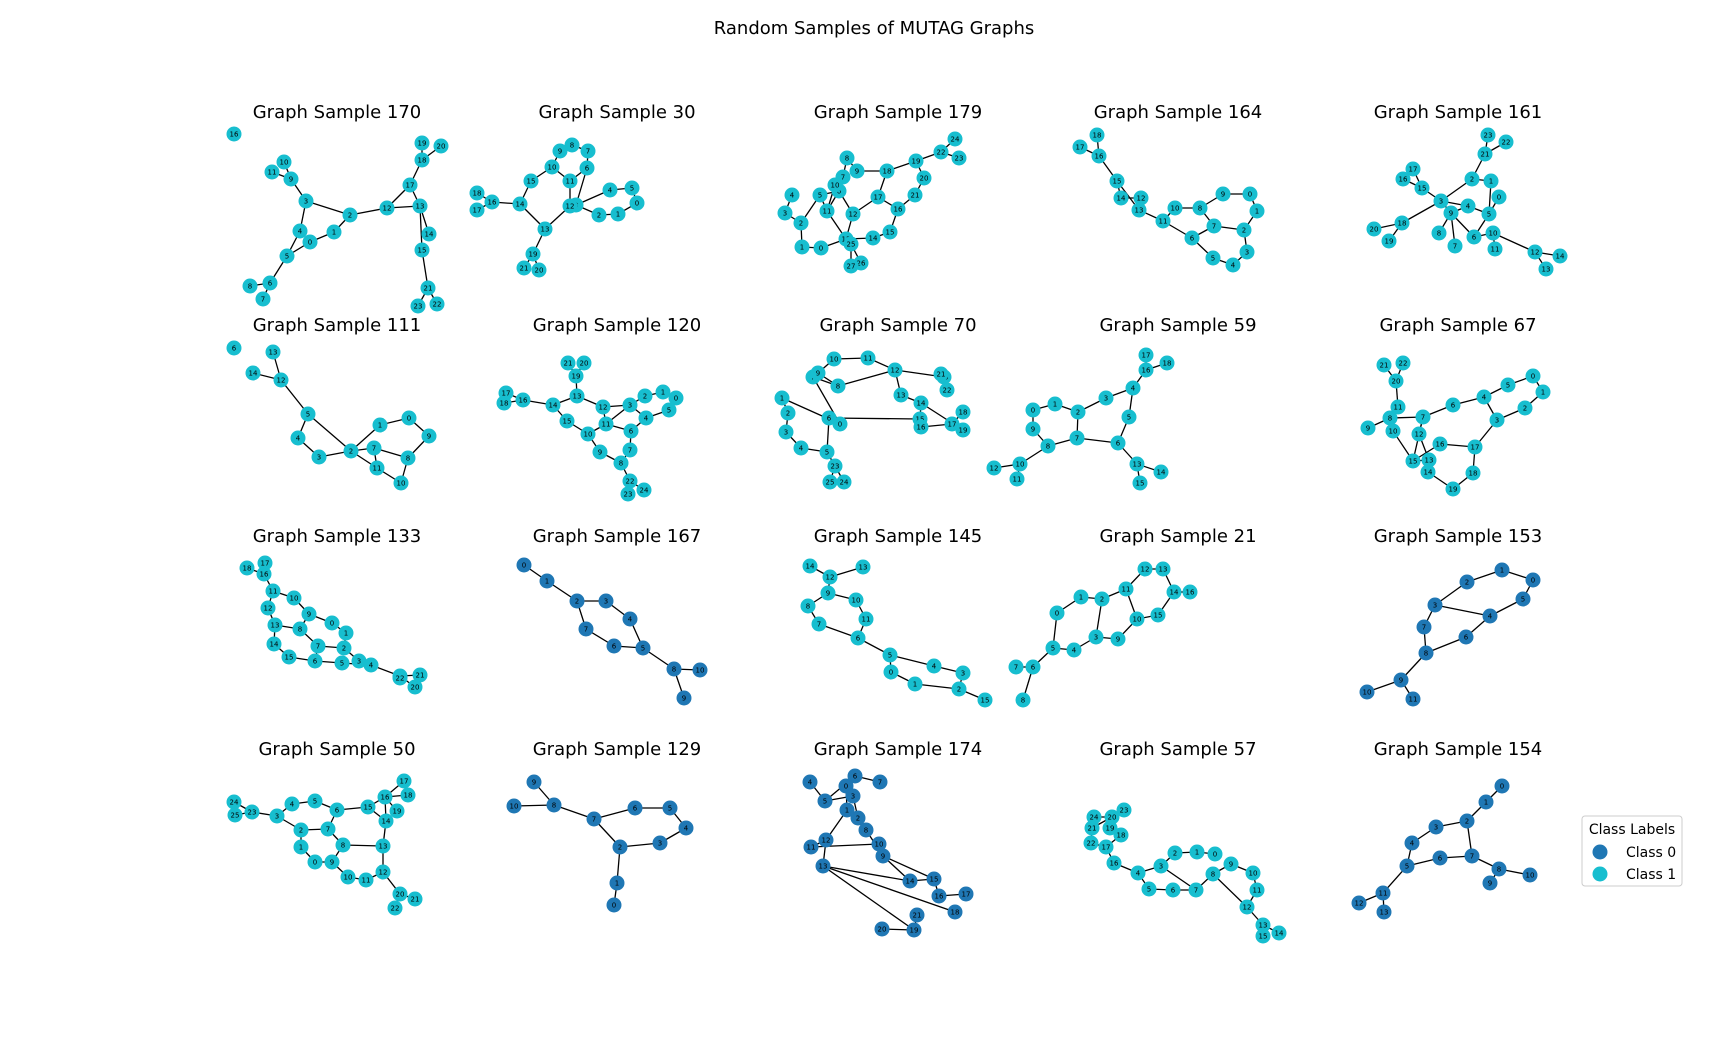 The image size is (1728, 1044). What do you see at coordinates (1146, 356) in the screenshot?
I see `node-label: 17` at bounding box center [1146, 356].